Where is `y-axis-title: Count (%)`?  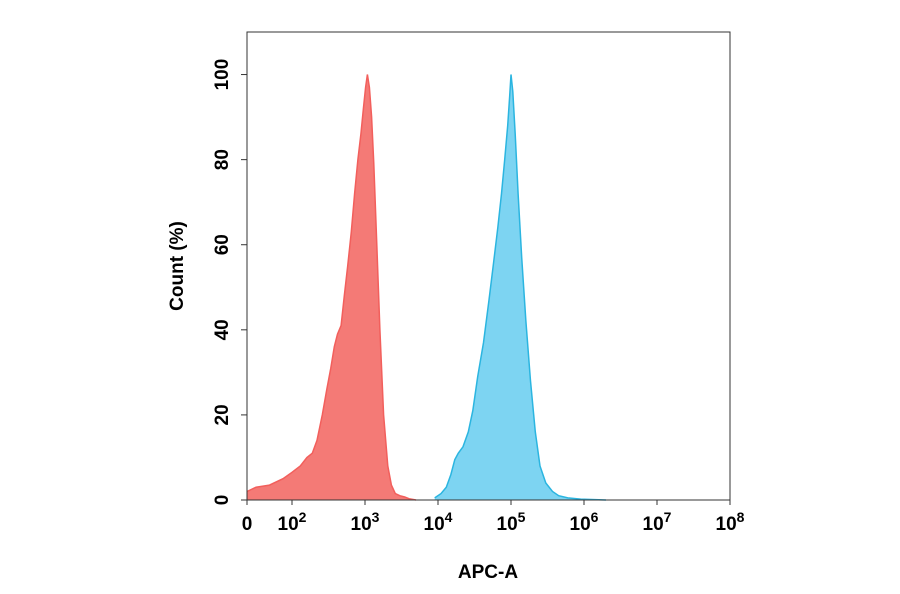
y-axis-title: Count (%) is located at coordinates (177, 266).